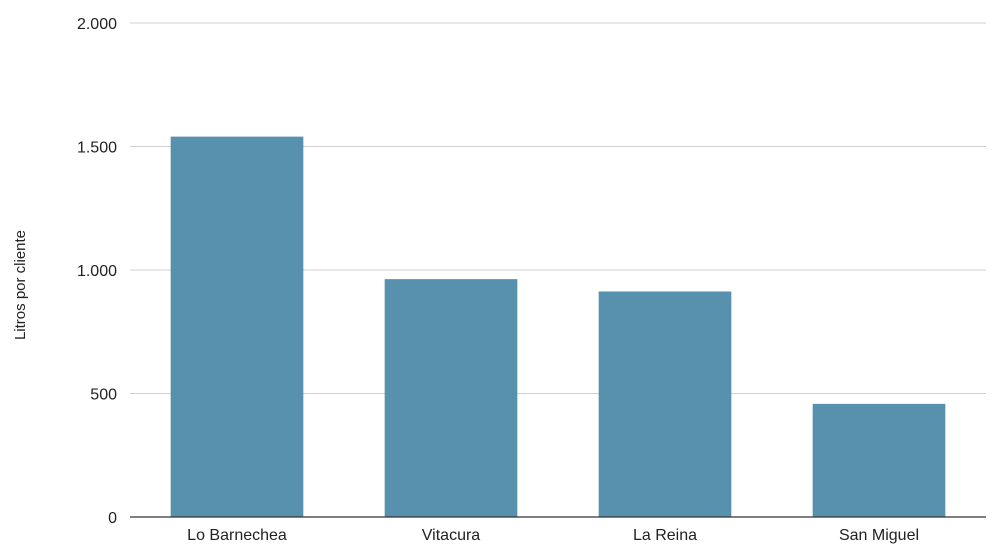 The height and width of the screenshot is (547, 992). What do you see at coordinates (879, 535) in the screenshot?
I see `x-tick-label: San Miguel` at bounding box center [879, 535].